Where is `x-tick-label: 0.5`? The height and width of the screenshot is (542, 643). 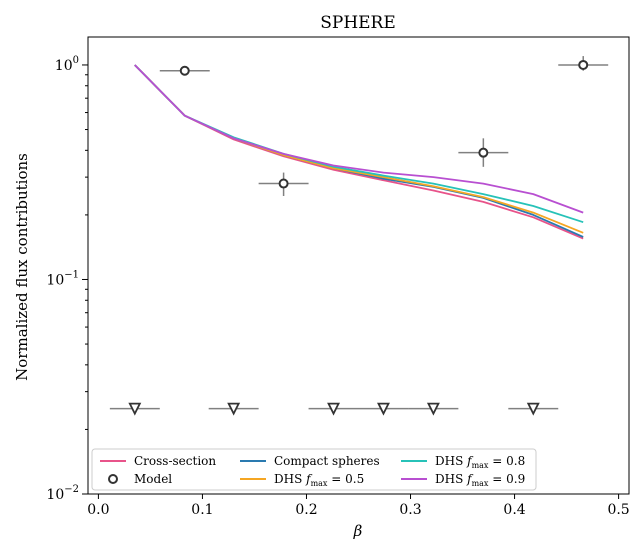 x-tick-label: 0.5 is located at coordinates (618, 510).